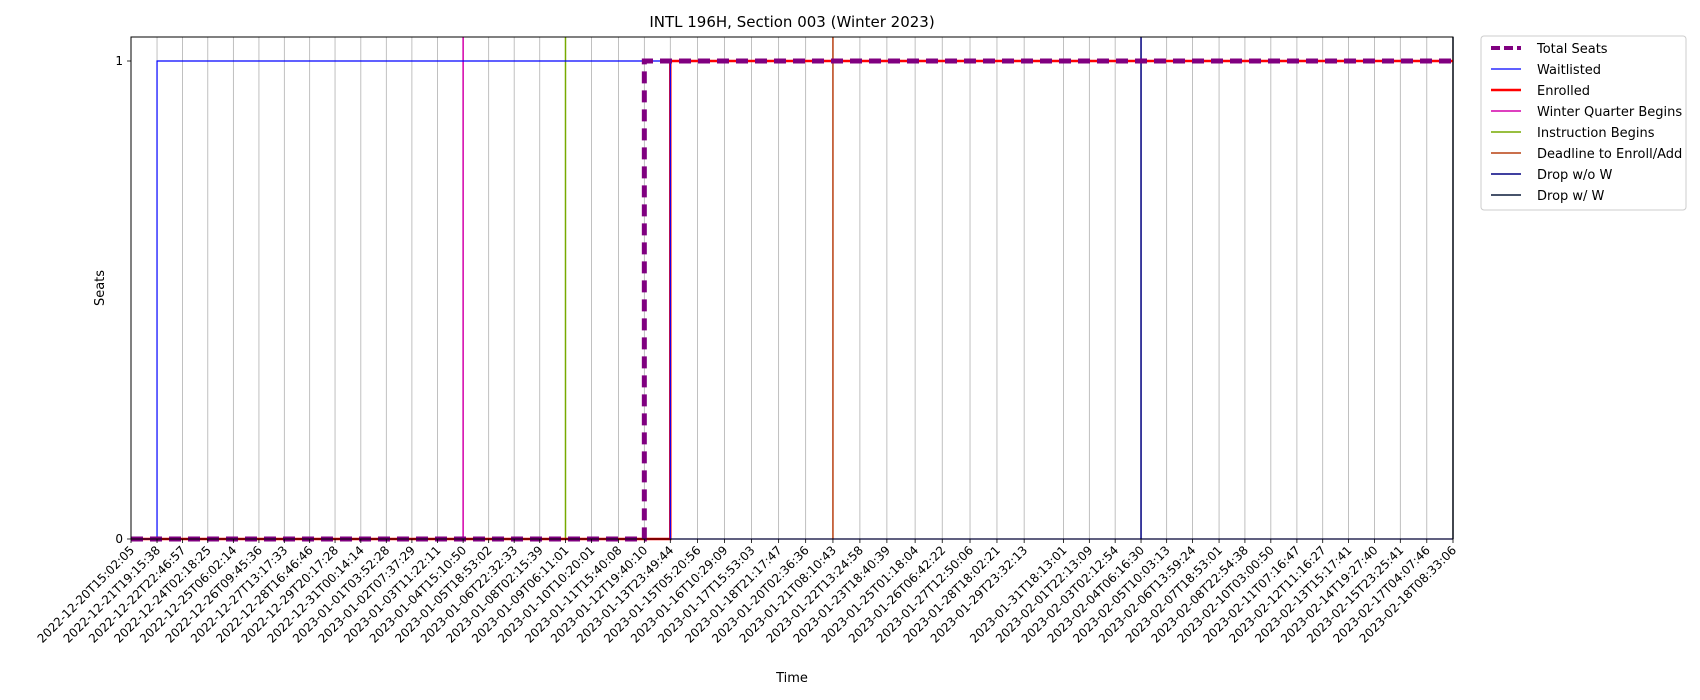  What do you see at coordinates (119, 61) in the screenshot?
I see `y-tick-label: 1` at bounding box center [119, 61].